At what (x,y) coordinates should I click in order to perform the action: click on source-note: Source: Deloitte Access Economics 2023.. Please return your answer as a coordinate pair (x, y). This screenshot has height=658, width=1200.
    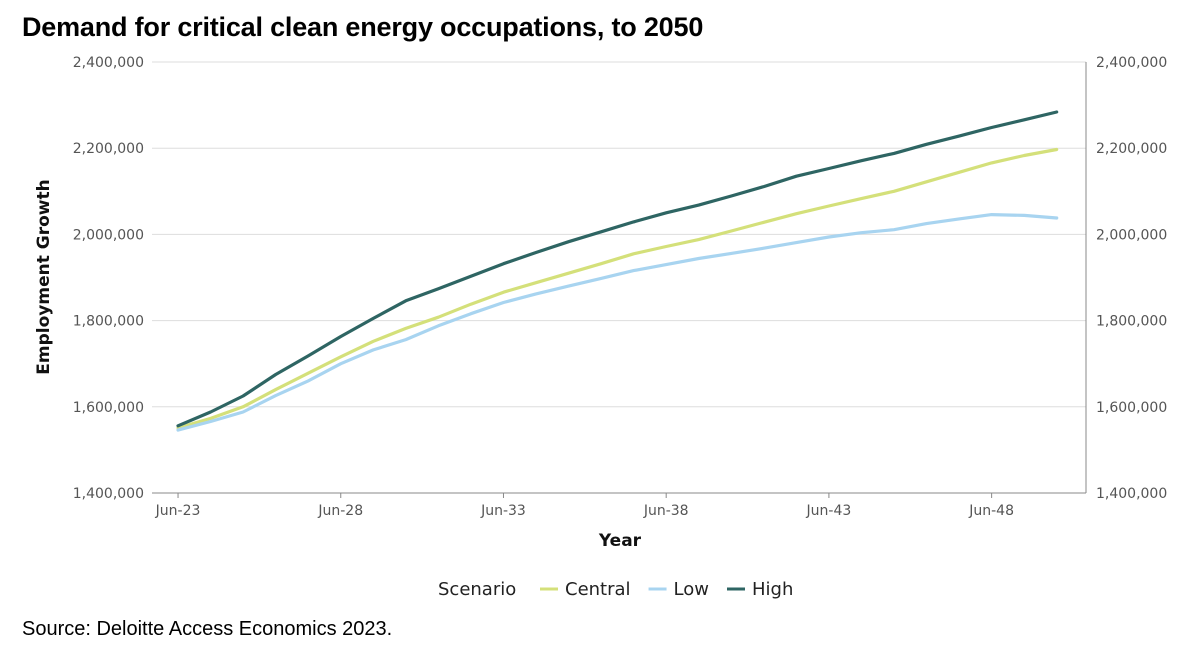
    Looking at the image, I should click on (207, 629).